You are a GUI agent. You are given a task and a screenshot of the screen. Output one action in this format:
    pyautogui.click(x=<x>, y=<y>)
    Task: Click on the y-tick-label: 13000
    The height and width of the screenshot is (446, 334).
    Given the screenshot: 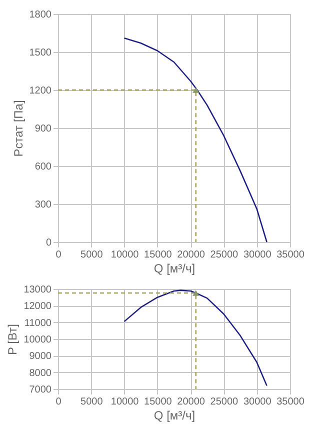 What is the action you would take?
    pyautogui.click(x=38, y=290)
    